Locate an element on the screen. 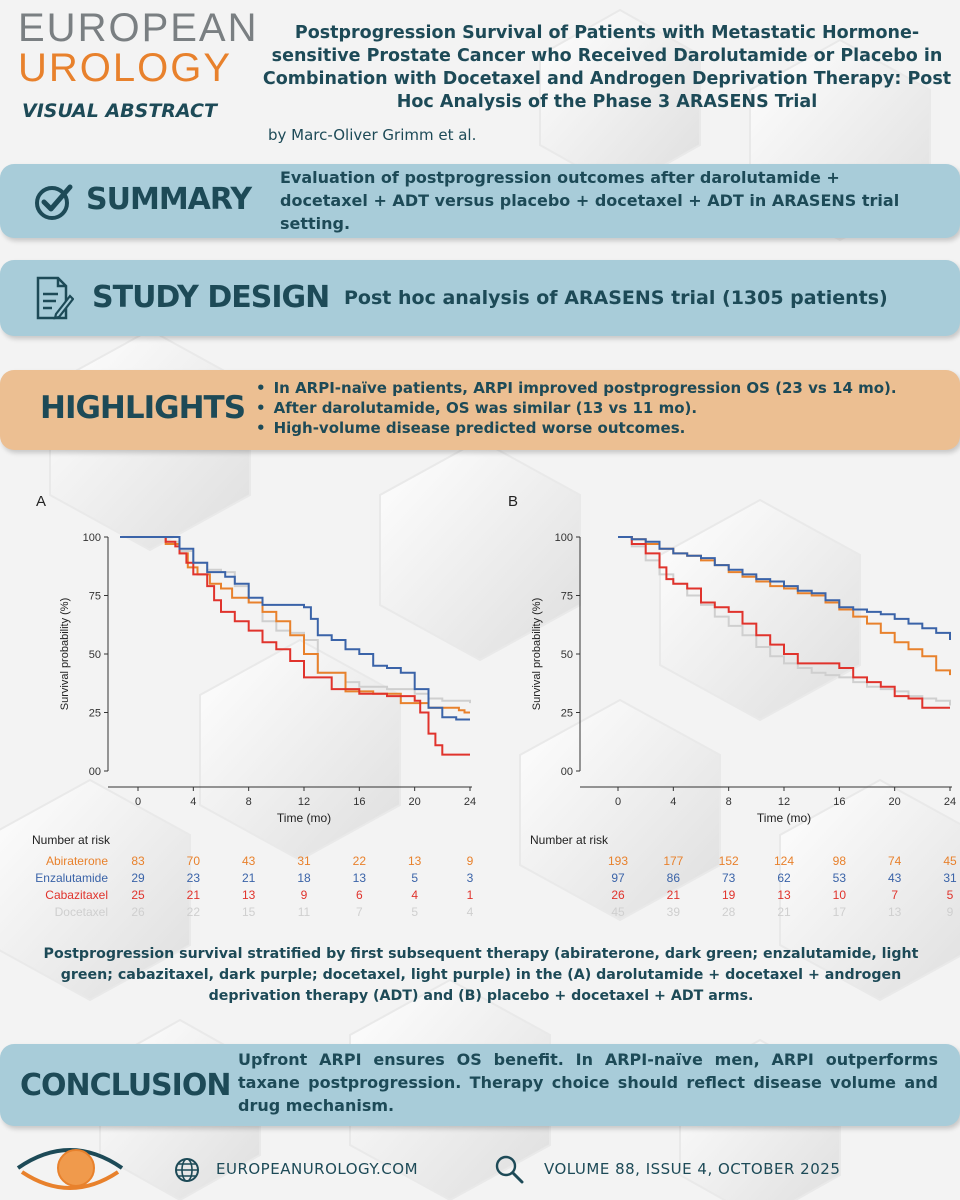  risk-value: 83 is located at coordinates (138, 861).